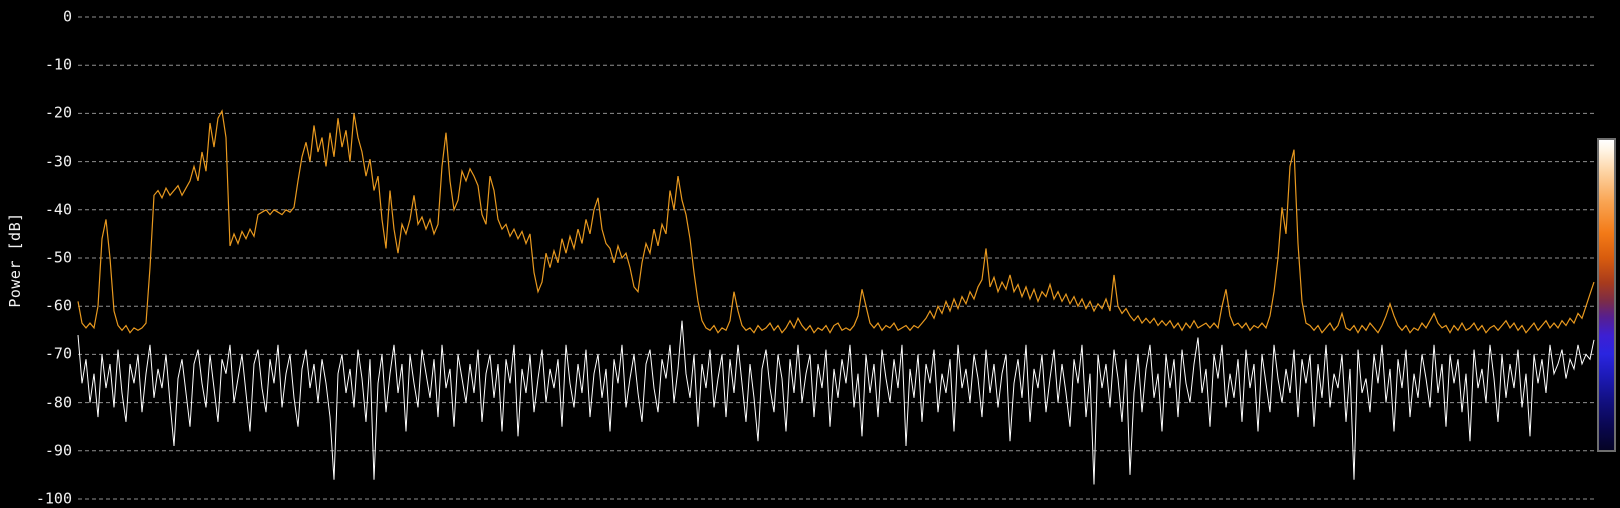  What do you see at coordinates (58, 353) in the screenshot?
I see `y-tick-label--70: -70` at bounding box center [58, 353].